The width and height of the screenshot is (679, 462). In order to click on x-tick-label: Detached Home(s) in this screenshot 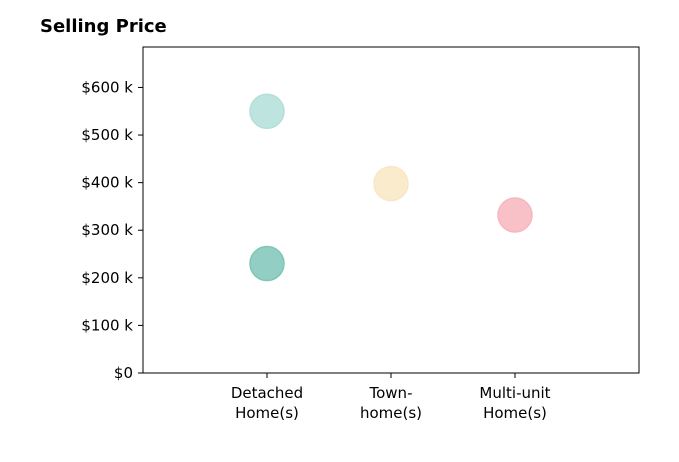, I will do `click(267, 403)`.